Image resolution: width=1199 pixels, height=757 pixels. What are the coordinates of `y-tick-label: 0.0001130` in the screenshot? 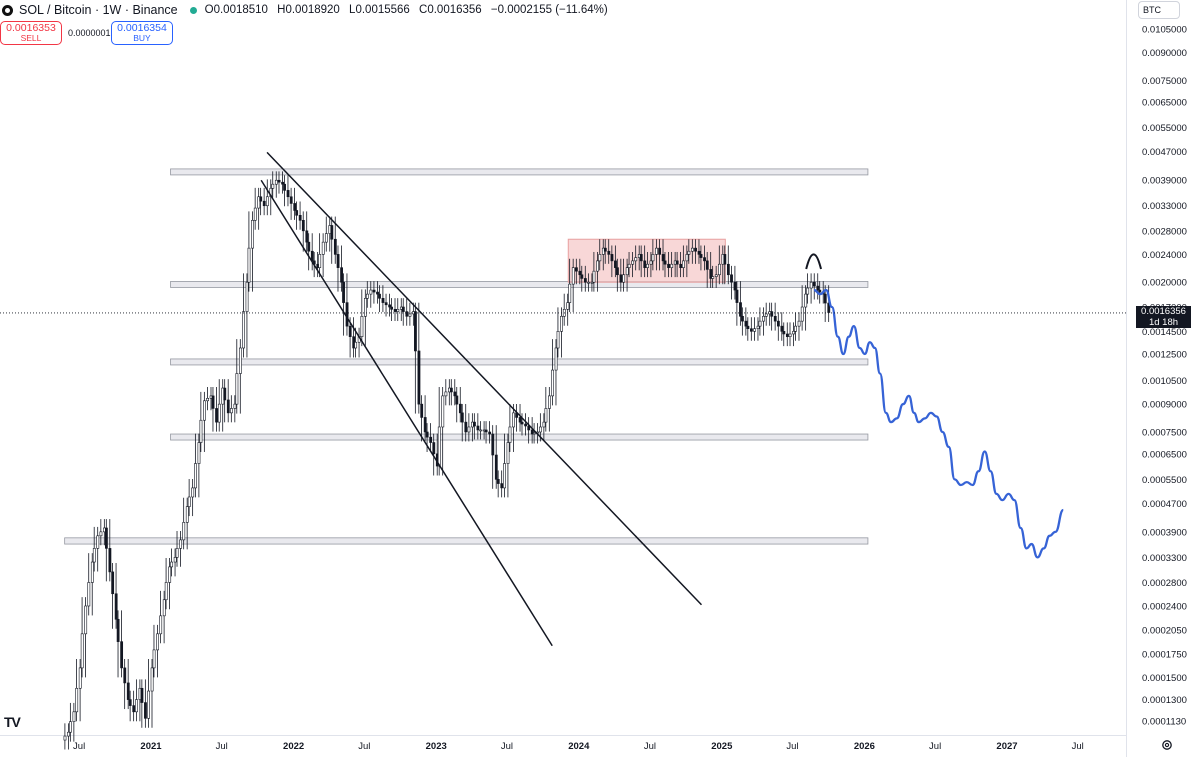 It's located at (1164, 722).